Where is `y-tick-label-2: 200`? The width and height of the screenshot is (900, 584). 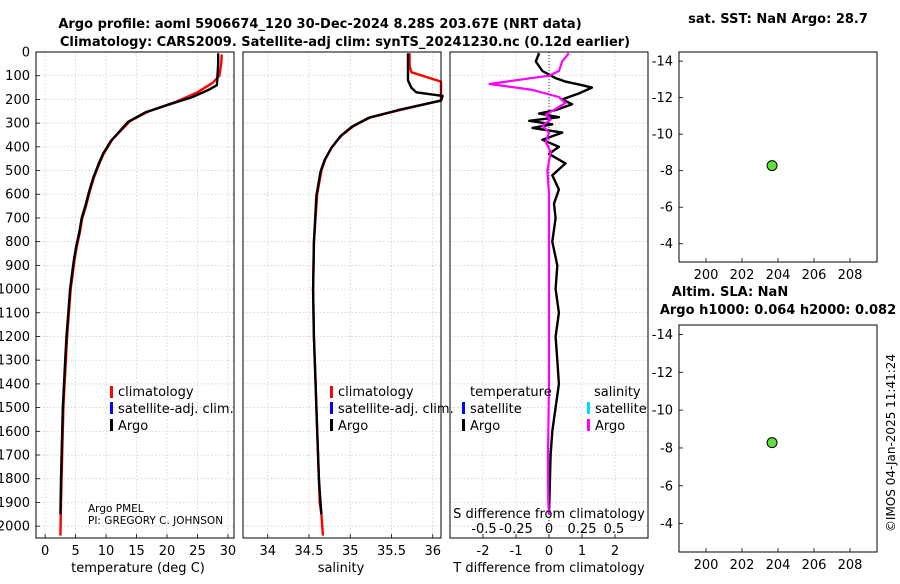
y-tick-label-2: 200 is located at coordinates (17, 100).